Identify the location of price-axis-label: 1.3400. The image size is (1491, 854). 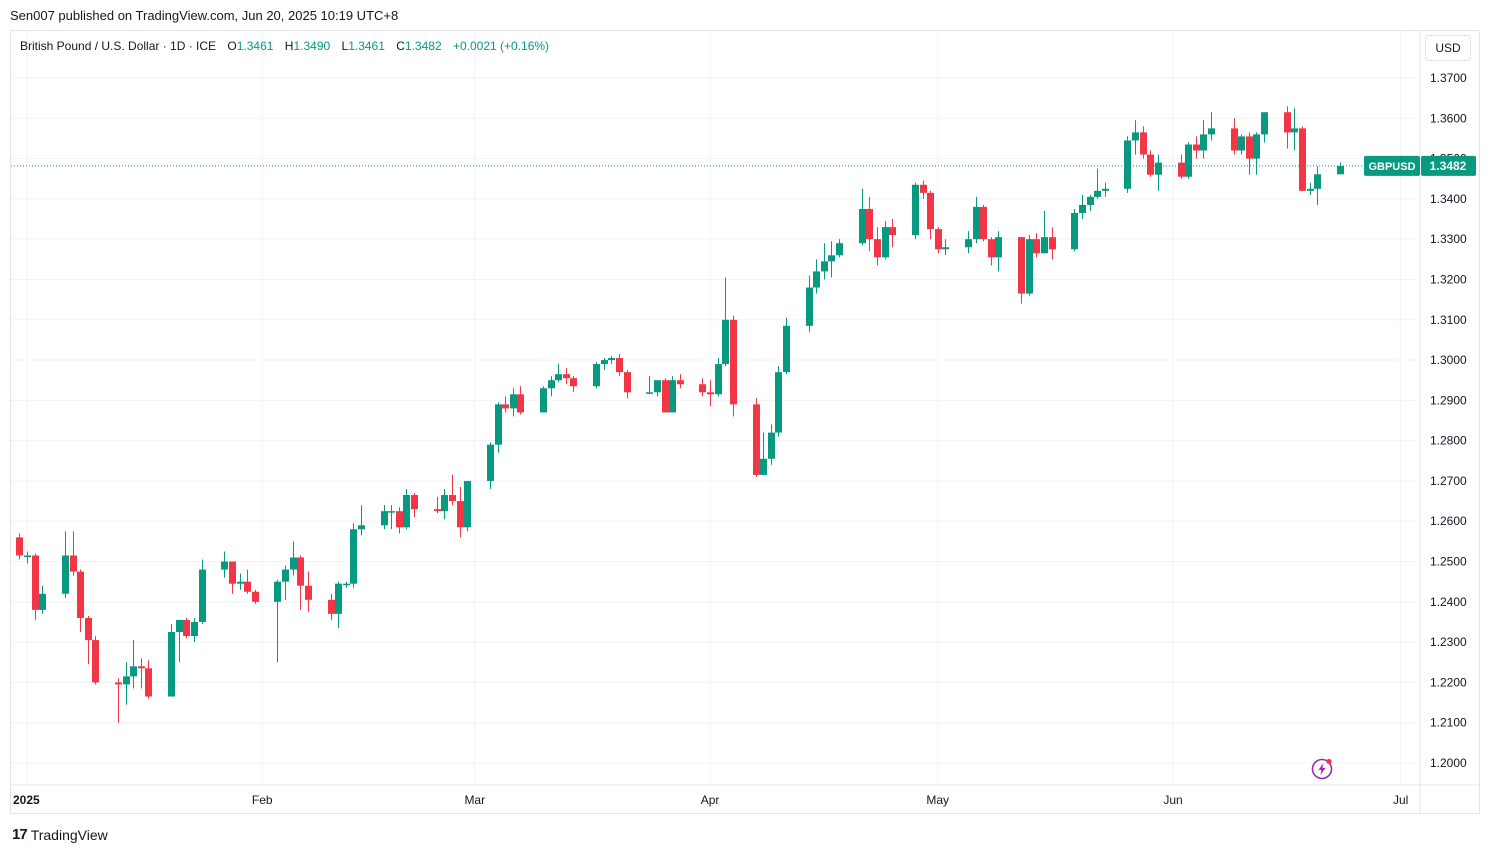
(1448, 199).